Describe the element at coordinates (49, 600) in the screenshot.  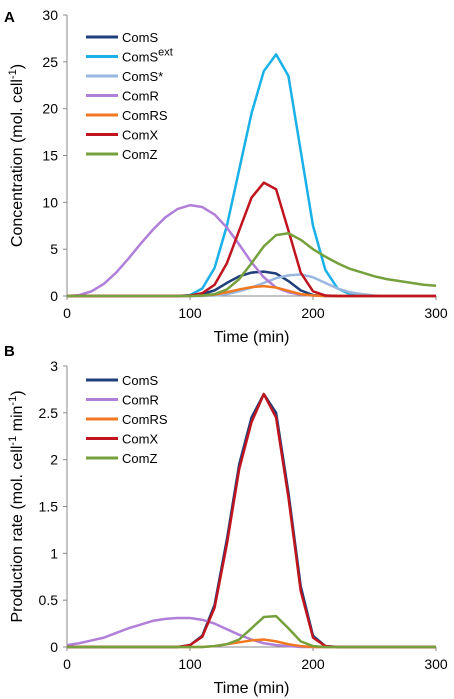
I see `y-tick-label: 0.5` at that location.